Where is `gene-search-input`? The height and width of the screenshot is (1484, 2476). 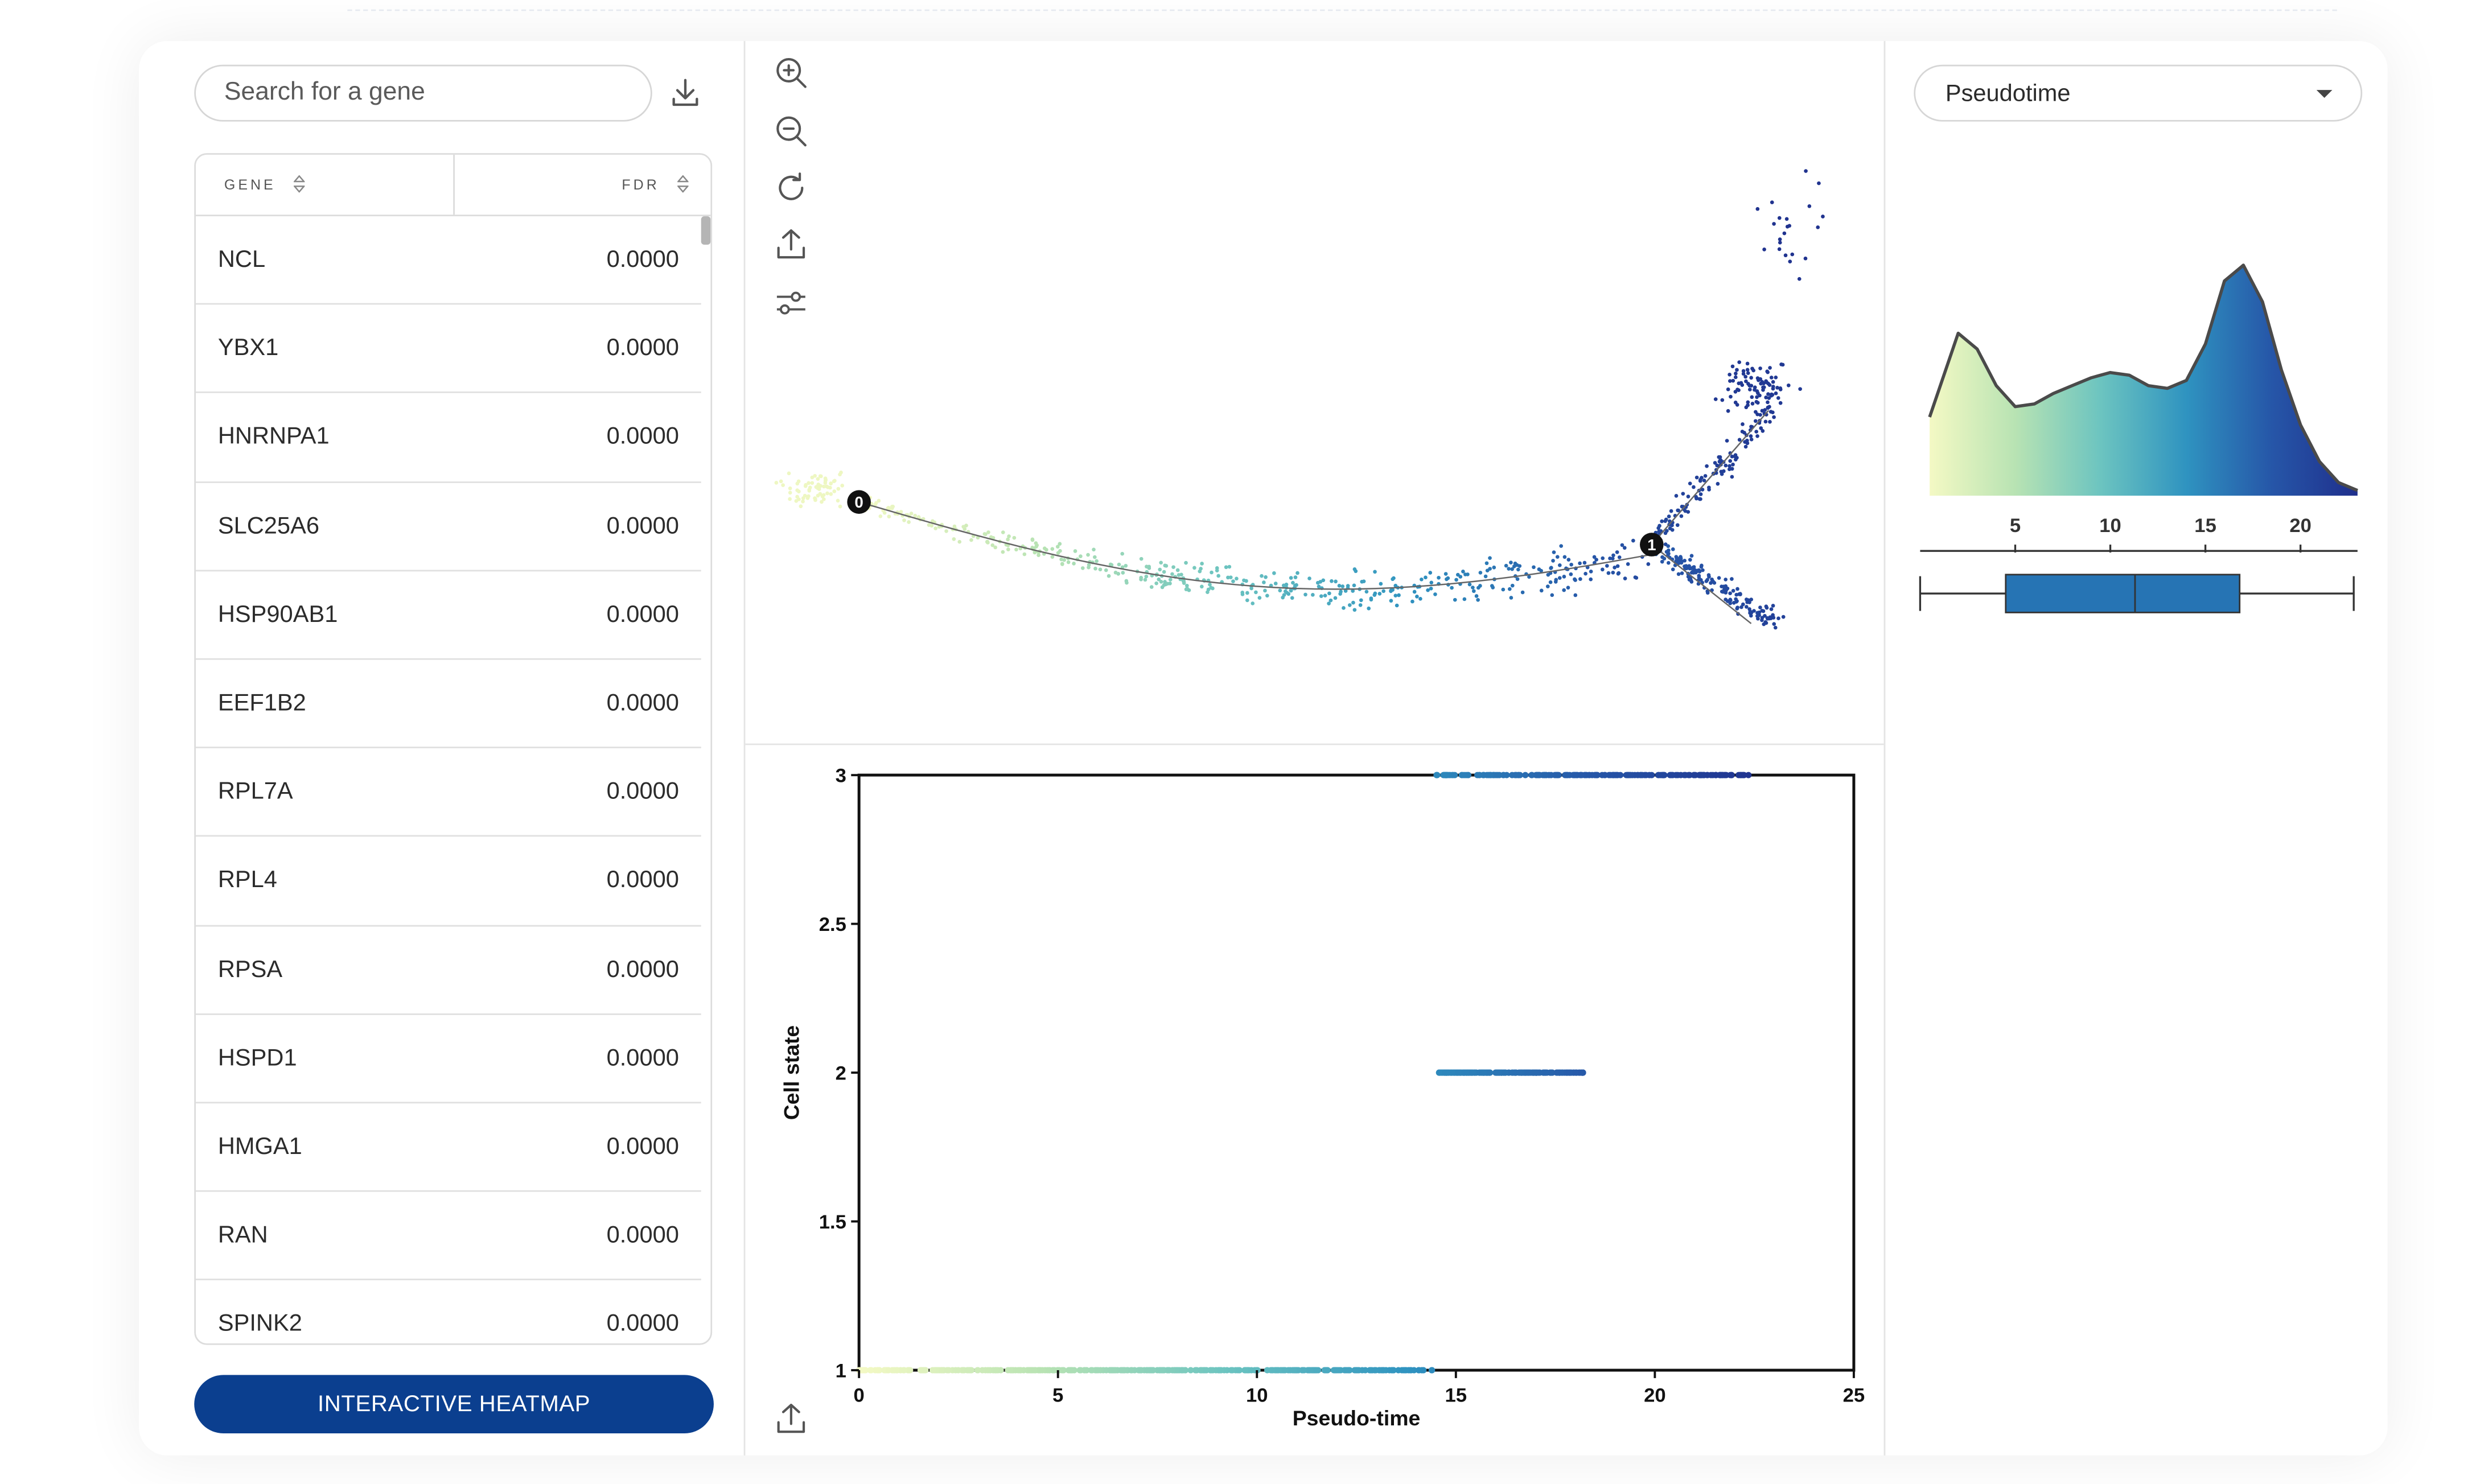
gene-search-input is located at coordinates (423, 93).